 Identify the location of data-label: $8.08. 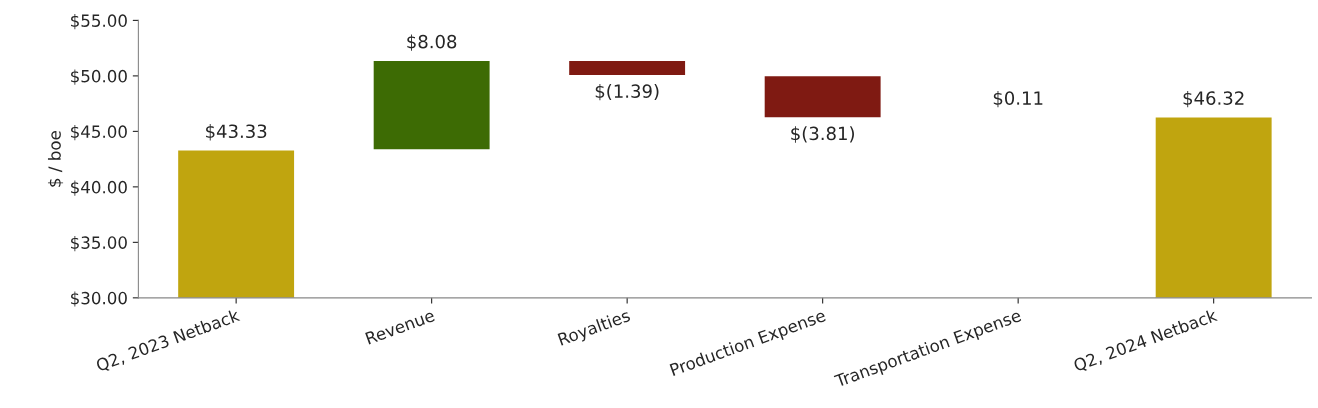
(432, 42).